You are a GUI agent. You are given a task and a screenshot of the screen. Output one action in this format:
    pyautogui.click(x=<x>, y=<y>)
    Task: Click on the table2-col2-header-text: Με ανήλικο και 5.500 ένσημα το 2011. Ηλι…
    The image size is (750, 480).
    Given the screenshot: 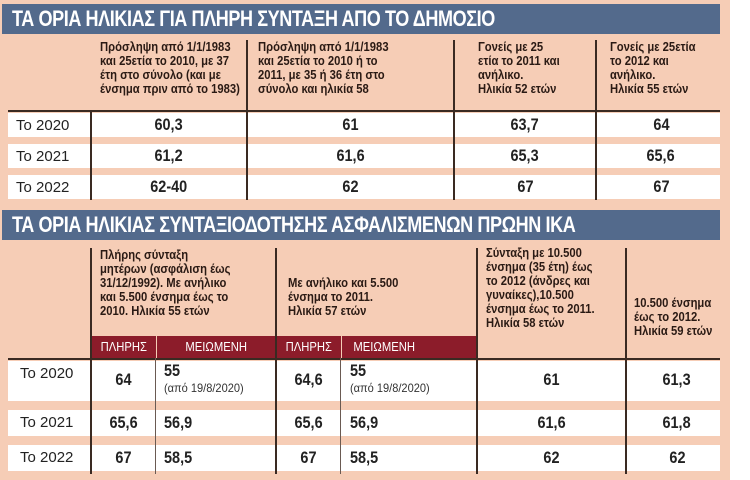 What is the action you would take?
    pyautogui.click(x=343, y=297)
    